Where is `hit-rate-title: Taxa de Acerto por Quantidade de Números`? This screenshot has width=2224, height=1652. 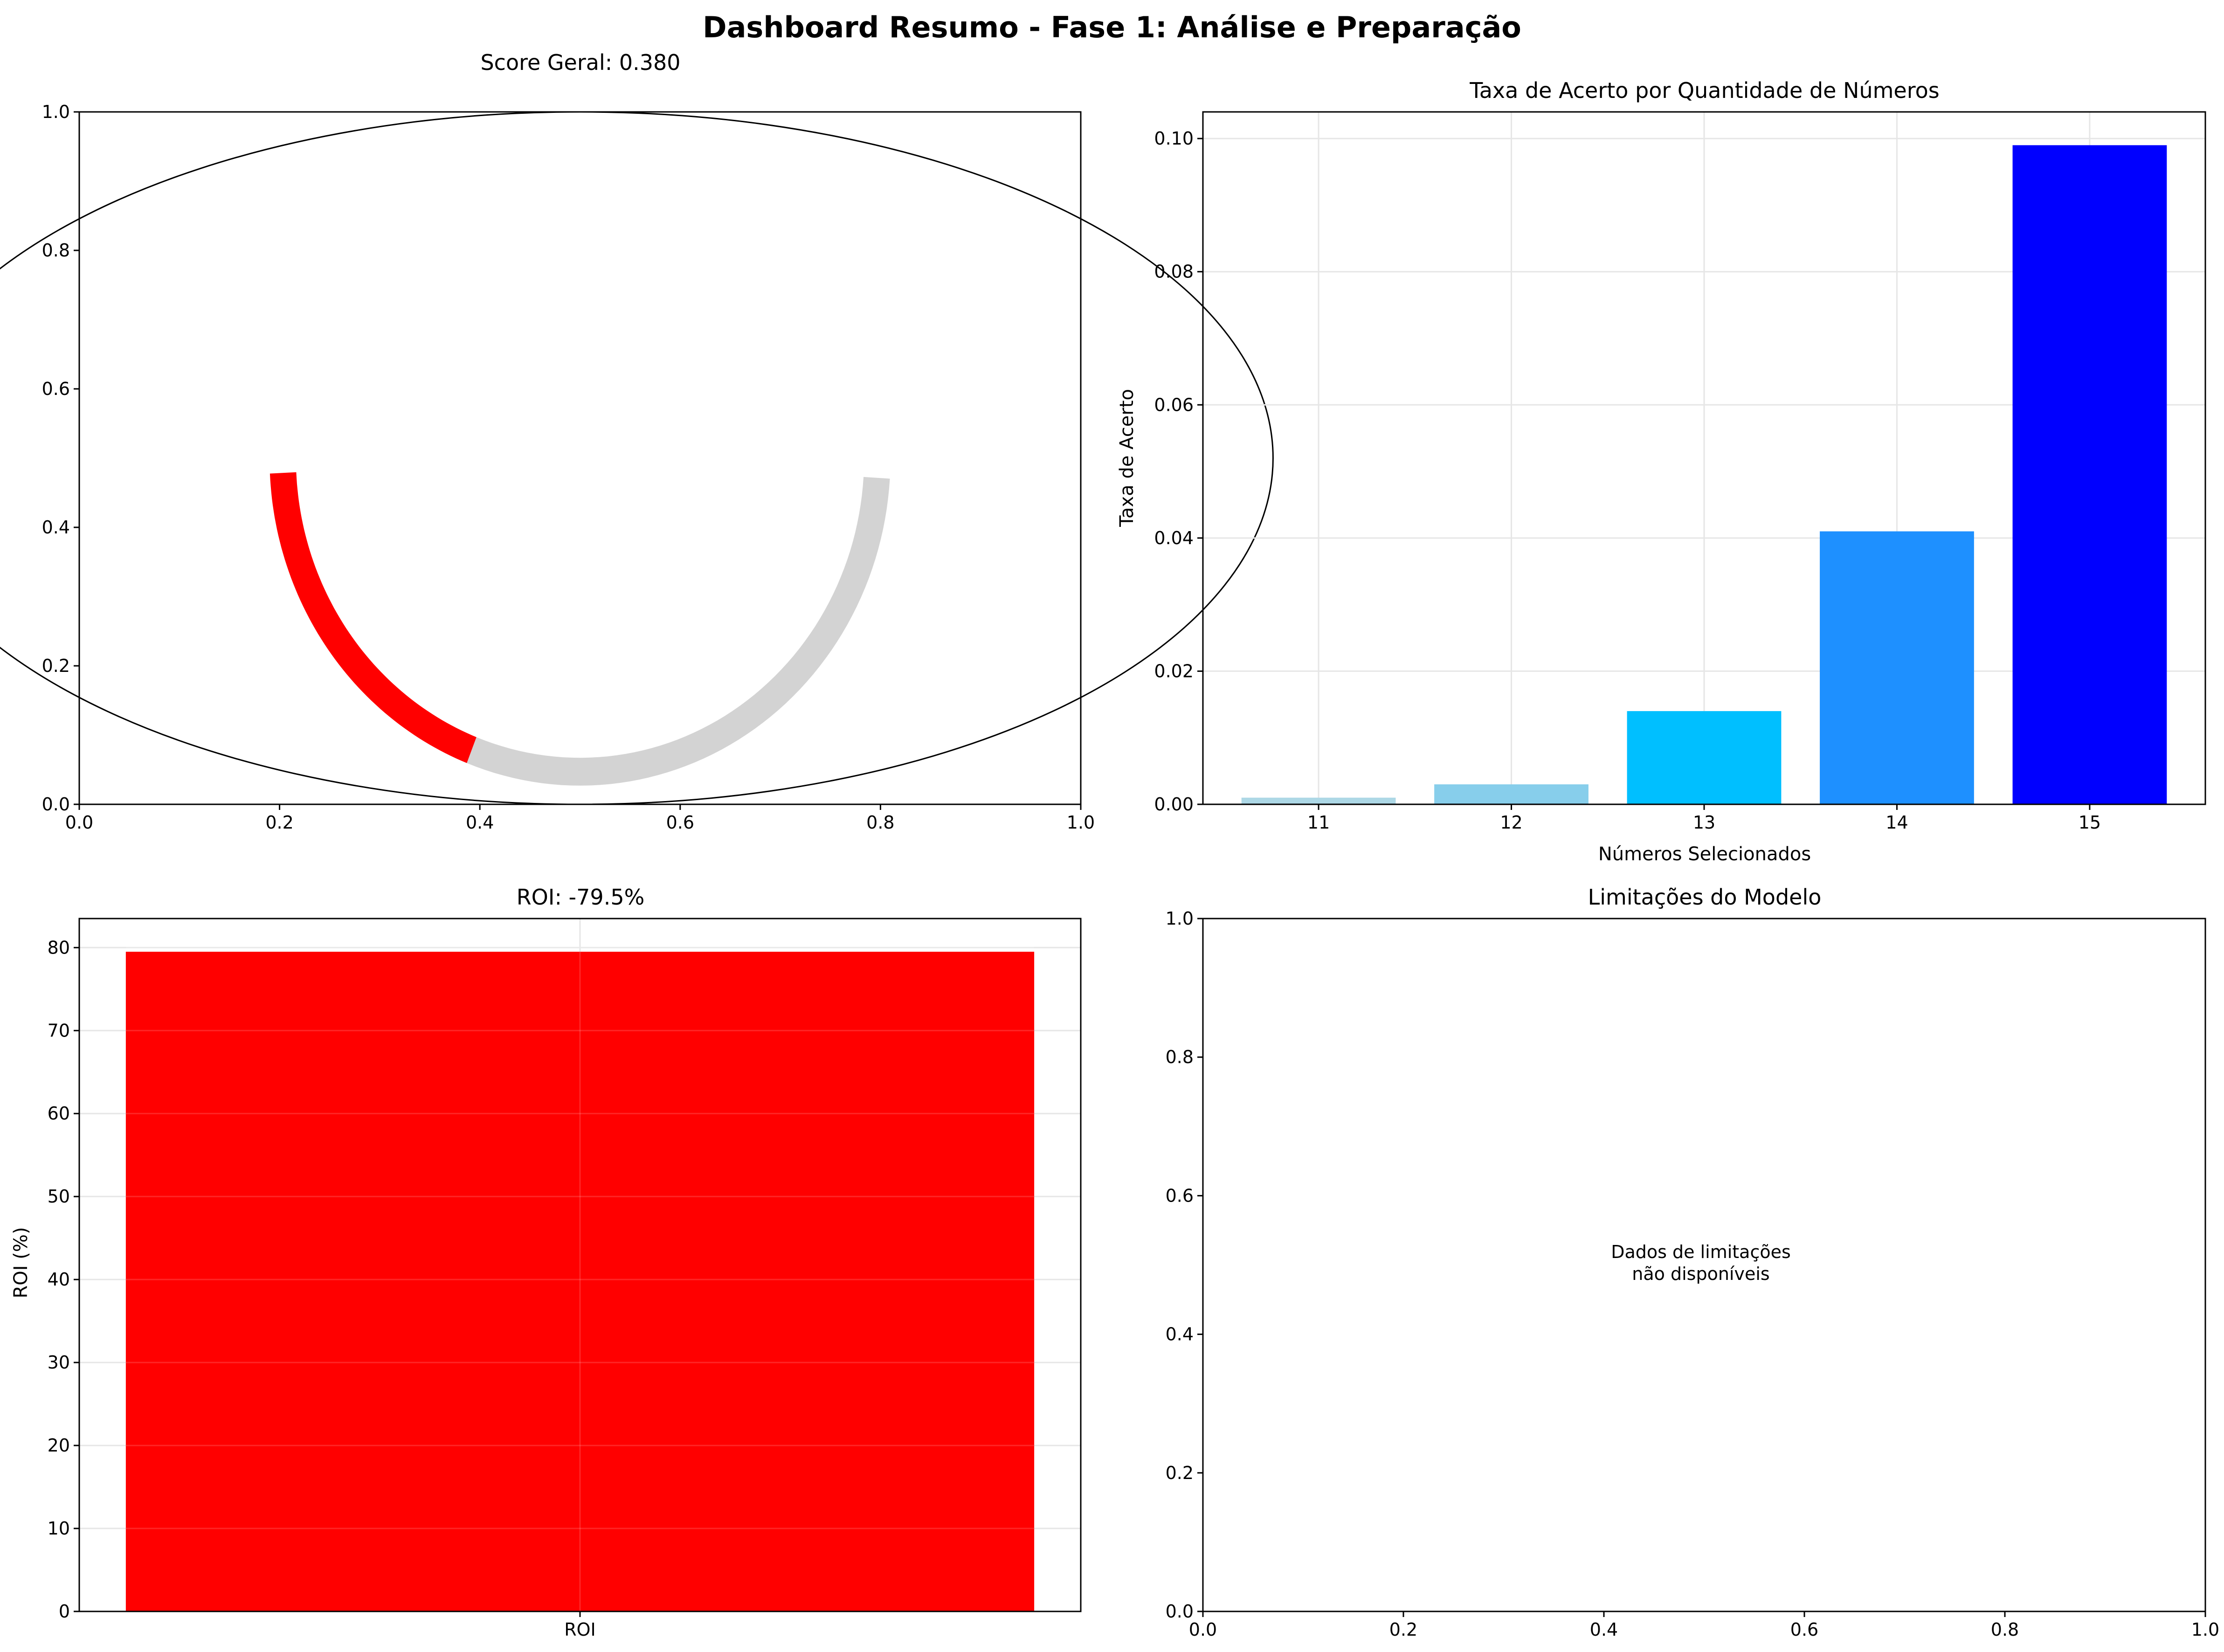
hit-rate-title: Taxa de Acerto por Quantidade de Números is located at coordinates (1704, 90).